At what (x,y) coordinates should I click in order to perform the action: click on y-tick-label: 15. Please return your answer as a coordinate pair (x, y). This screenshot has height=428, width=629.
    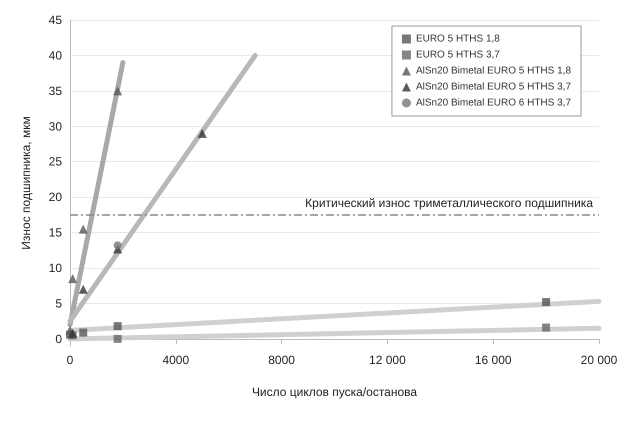
    Looking at the image, I should click on (55, 233).